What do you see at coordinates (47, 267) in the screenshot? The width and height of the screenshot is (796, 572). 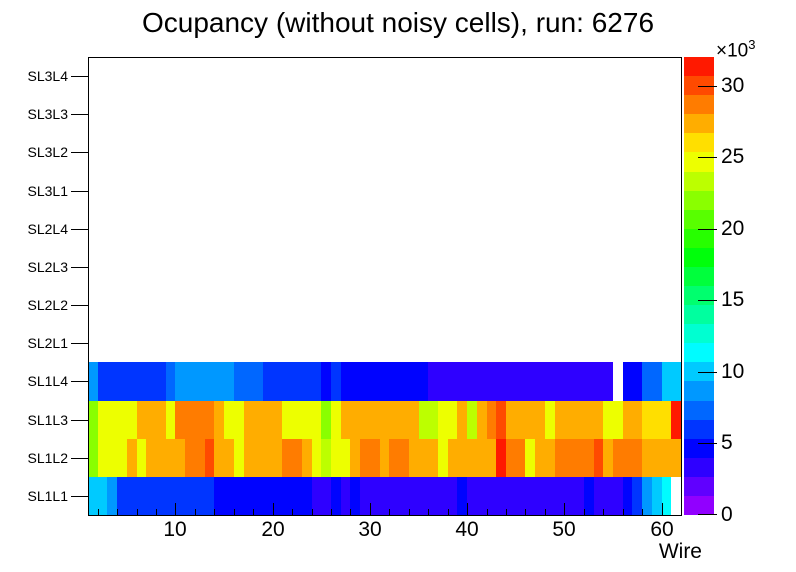 I see `y-axis-label: SL2L3` at bounding box center [47, 267].